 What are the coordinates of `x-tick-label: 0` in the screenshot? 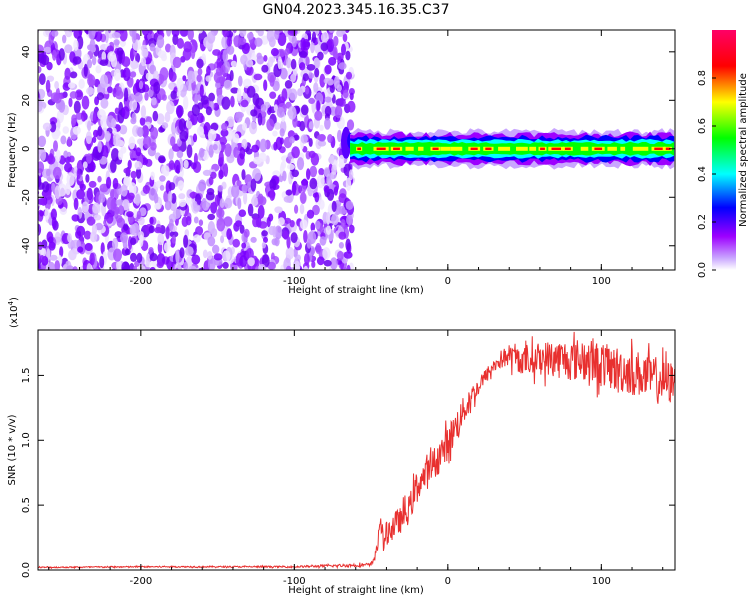 It's located at (448, 281).